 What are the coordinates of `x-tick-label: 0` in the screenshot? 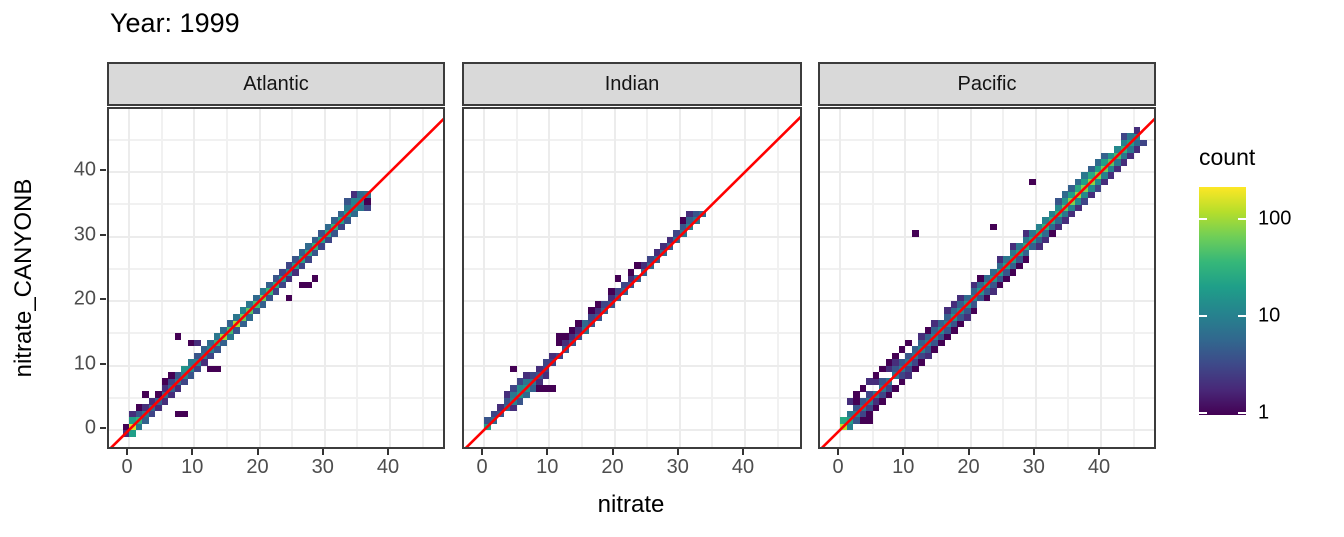 It's located at (838, 467).